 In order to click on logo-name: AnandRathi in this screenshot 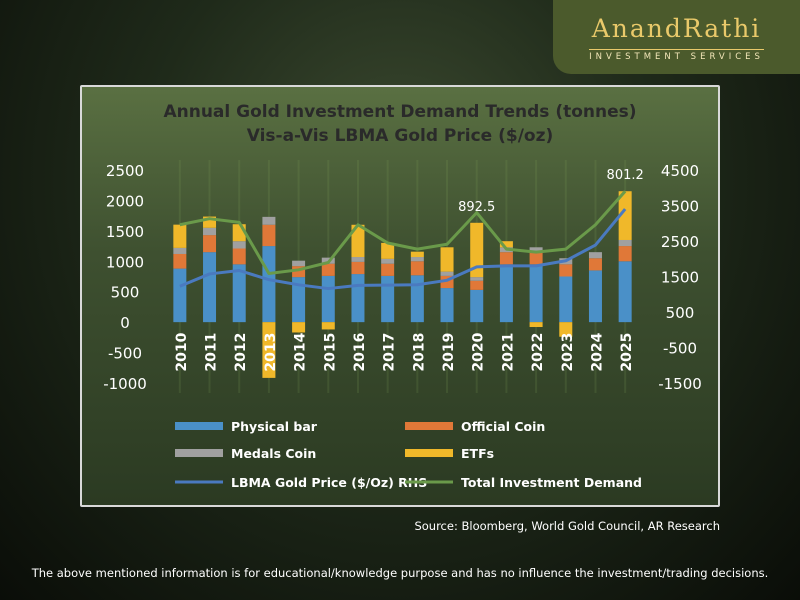, I will do `click(676, 28)`.